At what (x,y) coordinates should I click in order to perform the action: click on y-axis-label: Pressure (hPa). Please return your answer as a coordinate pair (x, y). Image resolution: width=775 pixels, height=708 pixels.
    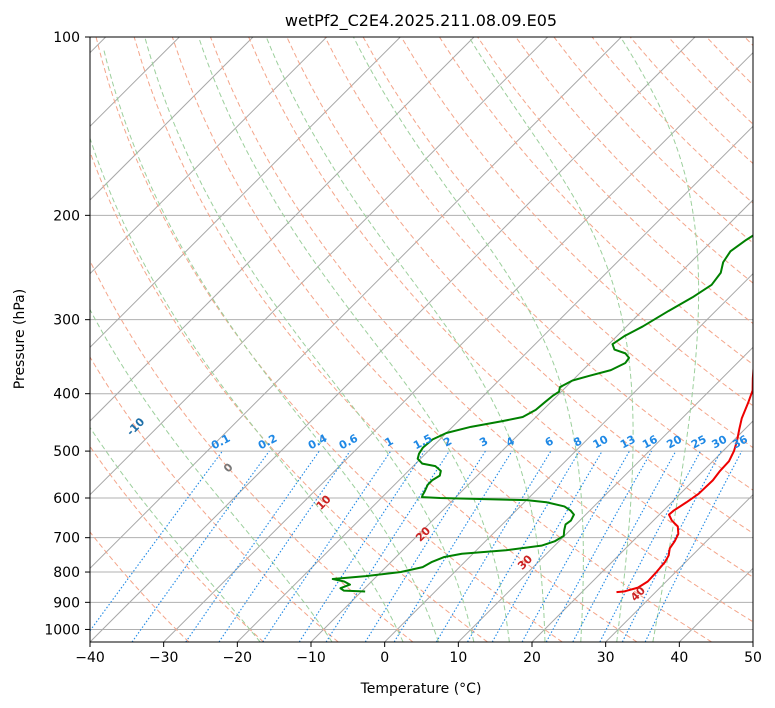
    Looking at the image, I should click on (20, 339).